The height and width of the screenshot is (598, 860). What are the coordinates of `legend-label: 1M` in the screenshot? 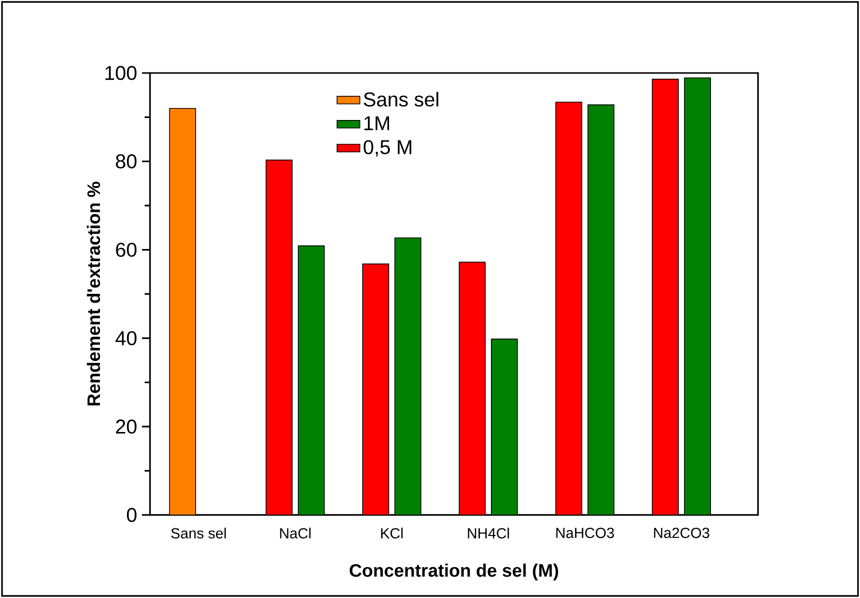 It's located at (377, 123).